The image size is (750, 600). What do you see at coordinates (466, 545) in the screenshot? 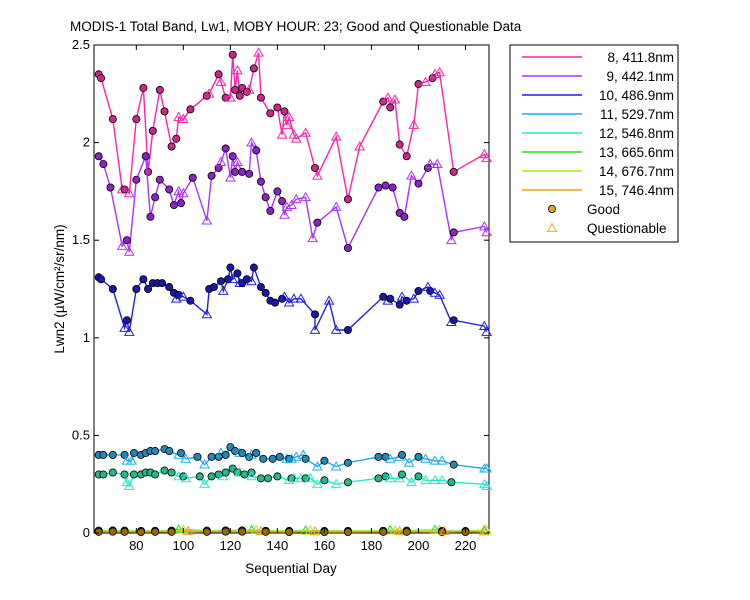
I see `x-tick-label: 220` at bounding box center [466, 545].